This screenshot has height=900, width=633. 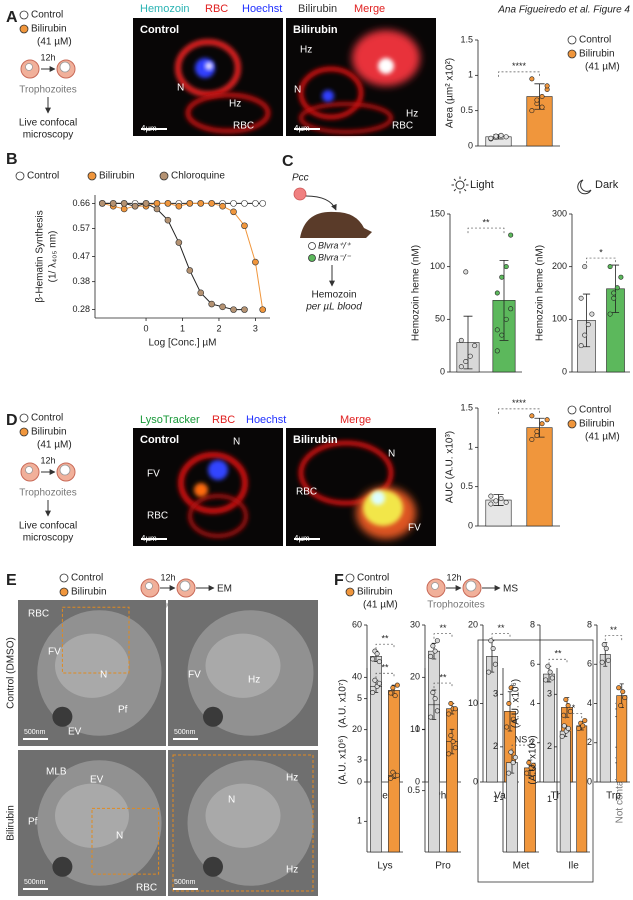 What do you see at coordinates (535, 761) in the screenshot?
I see `group-frame` at bounding box center [535, 761].